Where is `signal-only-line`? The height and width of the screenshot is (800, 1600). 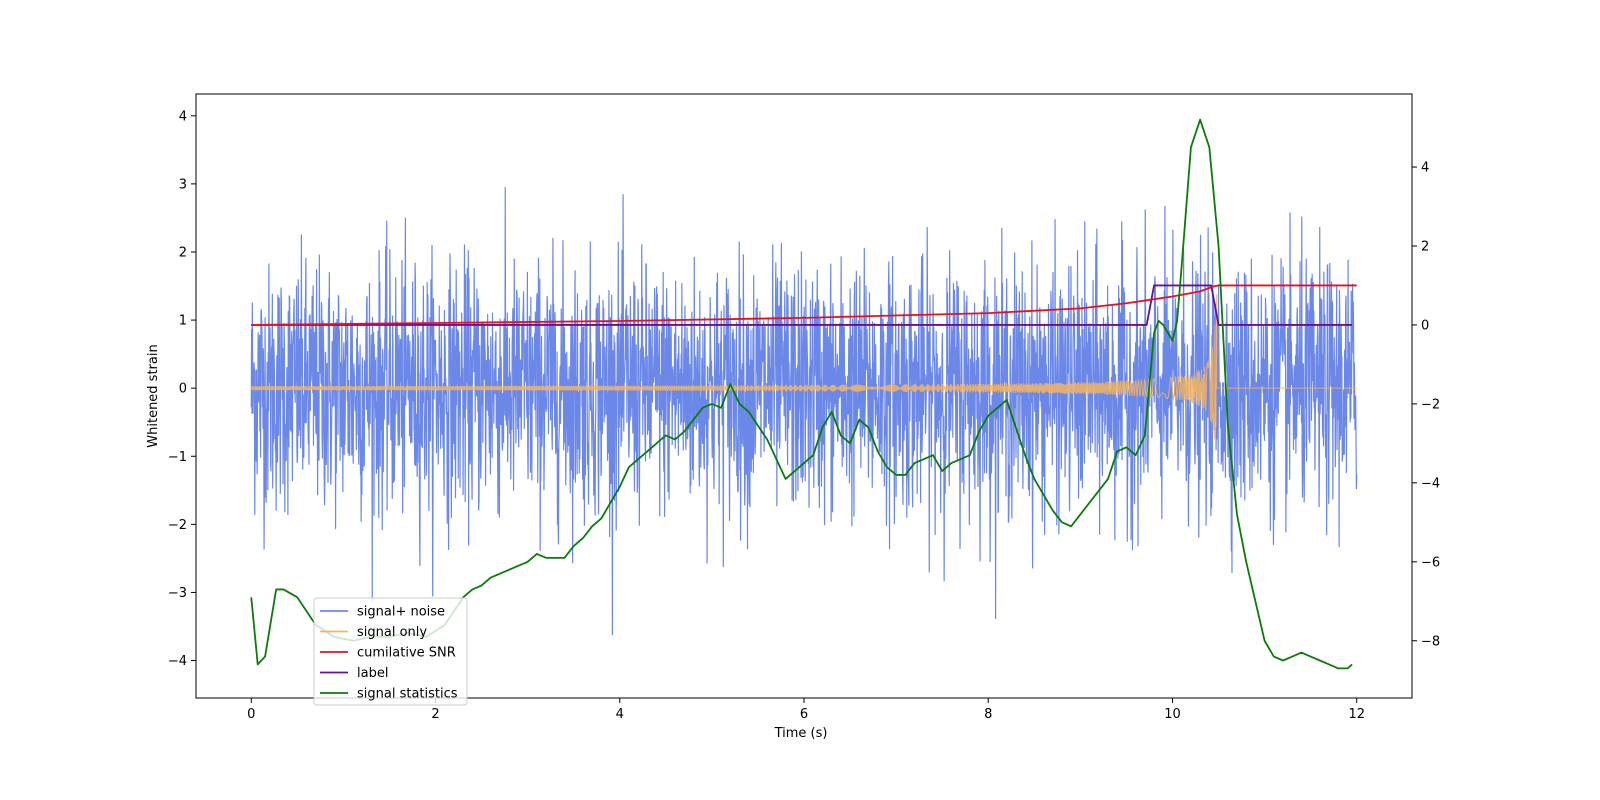 signal-only-line is located at coordinates (803, 367).